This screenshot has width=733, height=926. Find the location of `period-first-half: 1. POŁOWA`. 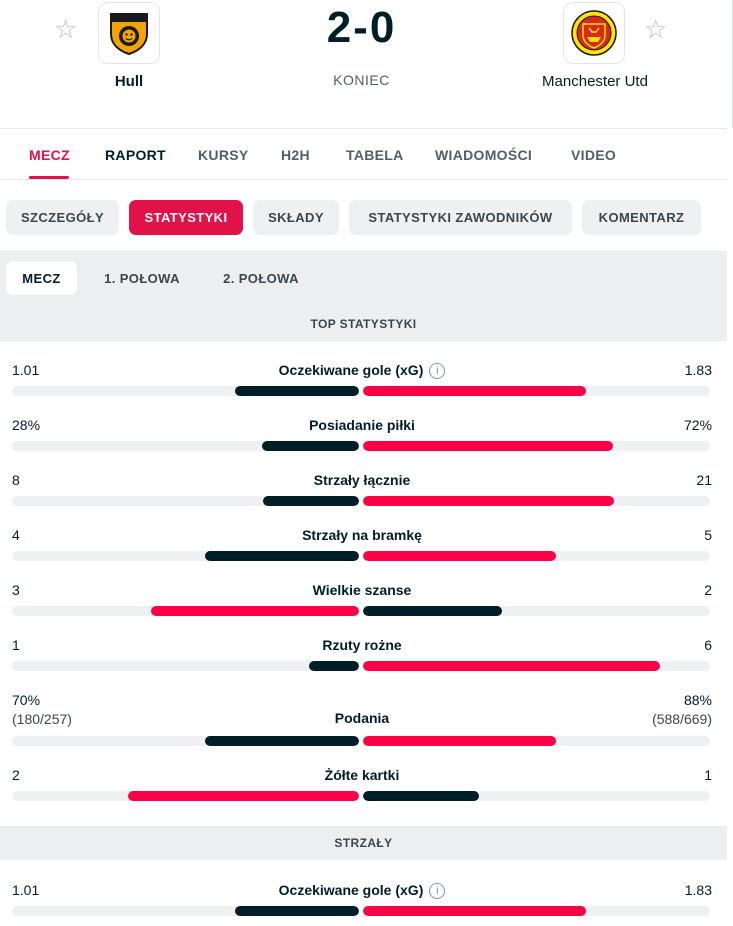

period-first-half: 1. POŁOWA is located at coordinates (142, 278).